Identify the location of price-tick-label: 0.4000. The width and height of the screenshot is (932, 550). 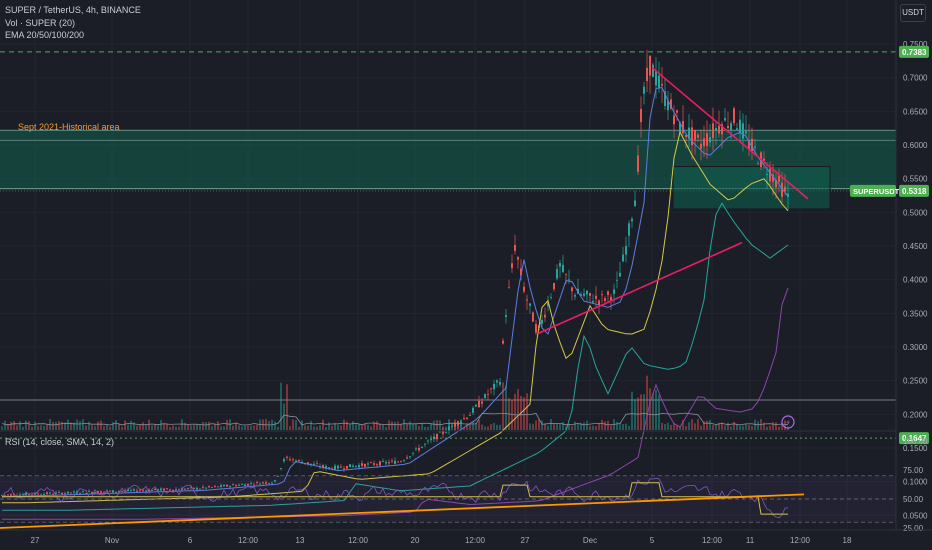
(915, 280).